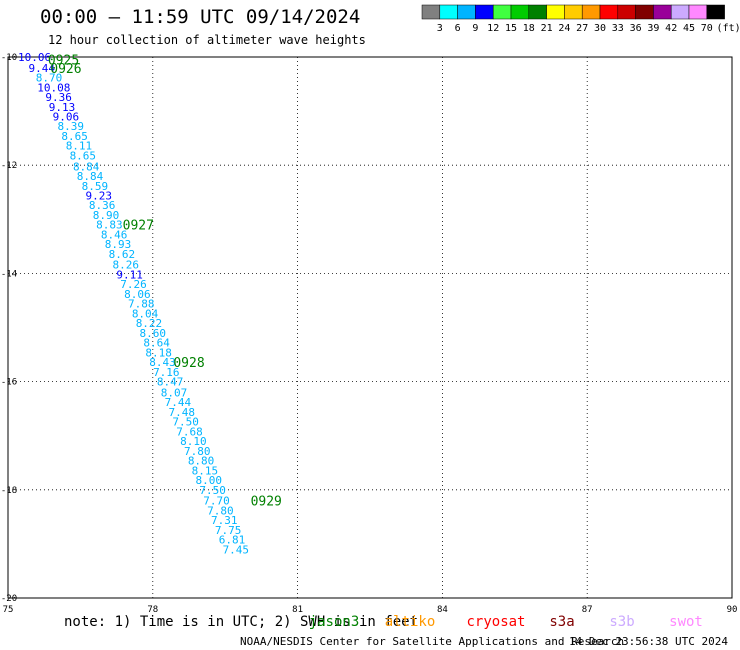 The image size is (740, 650). Describe the element at coordinates (53, 87) in the screenshot. I see `swh-value-label: 10.08` at that location.